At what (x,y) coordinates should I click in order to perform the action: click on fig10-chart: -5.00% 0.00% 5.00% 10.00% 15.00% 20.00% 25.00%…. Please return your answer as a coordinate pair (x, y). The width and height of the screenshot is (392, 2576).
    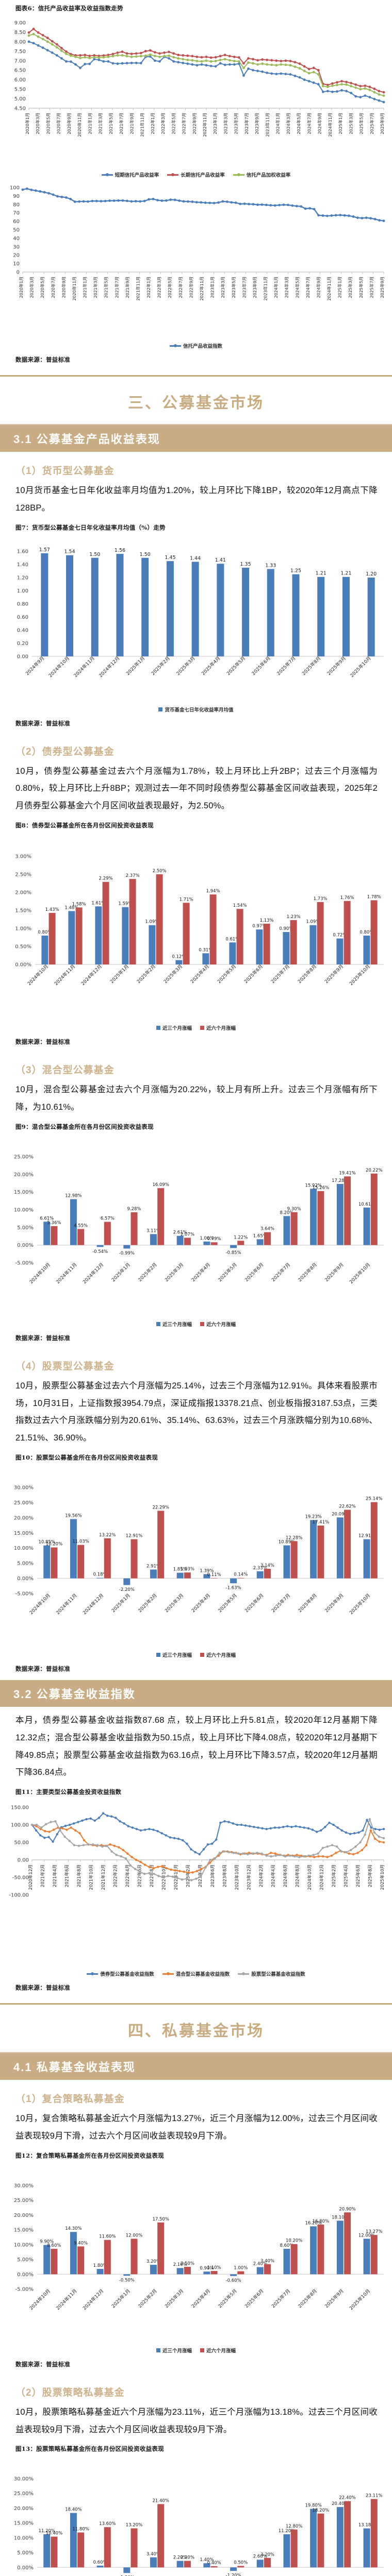
    Looking at the image, I should click on (196, 1556).